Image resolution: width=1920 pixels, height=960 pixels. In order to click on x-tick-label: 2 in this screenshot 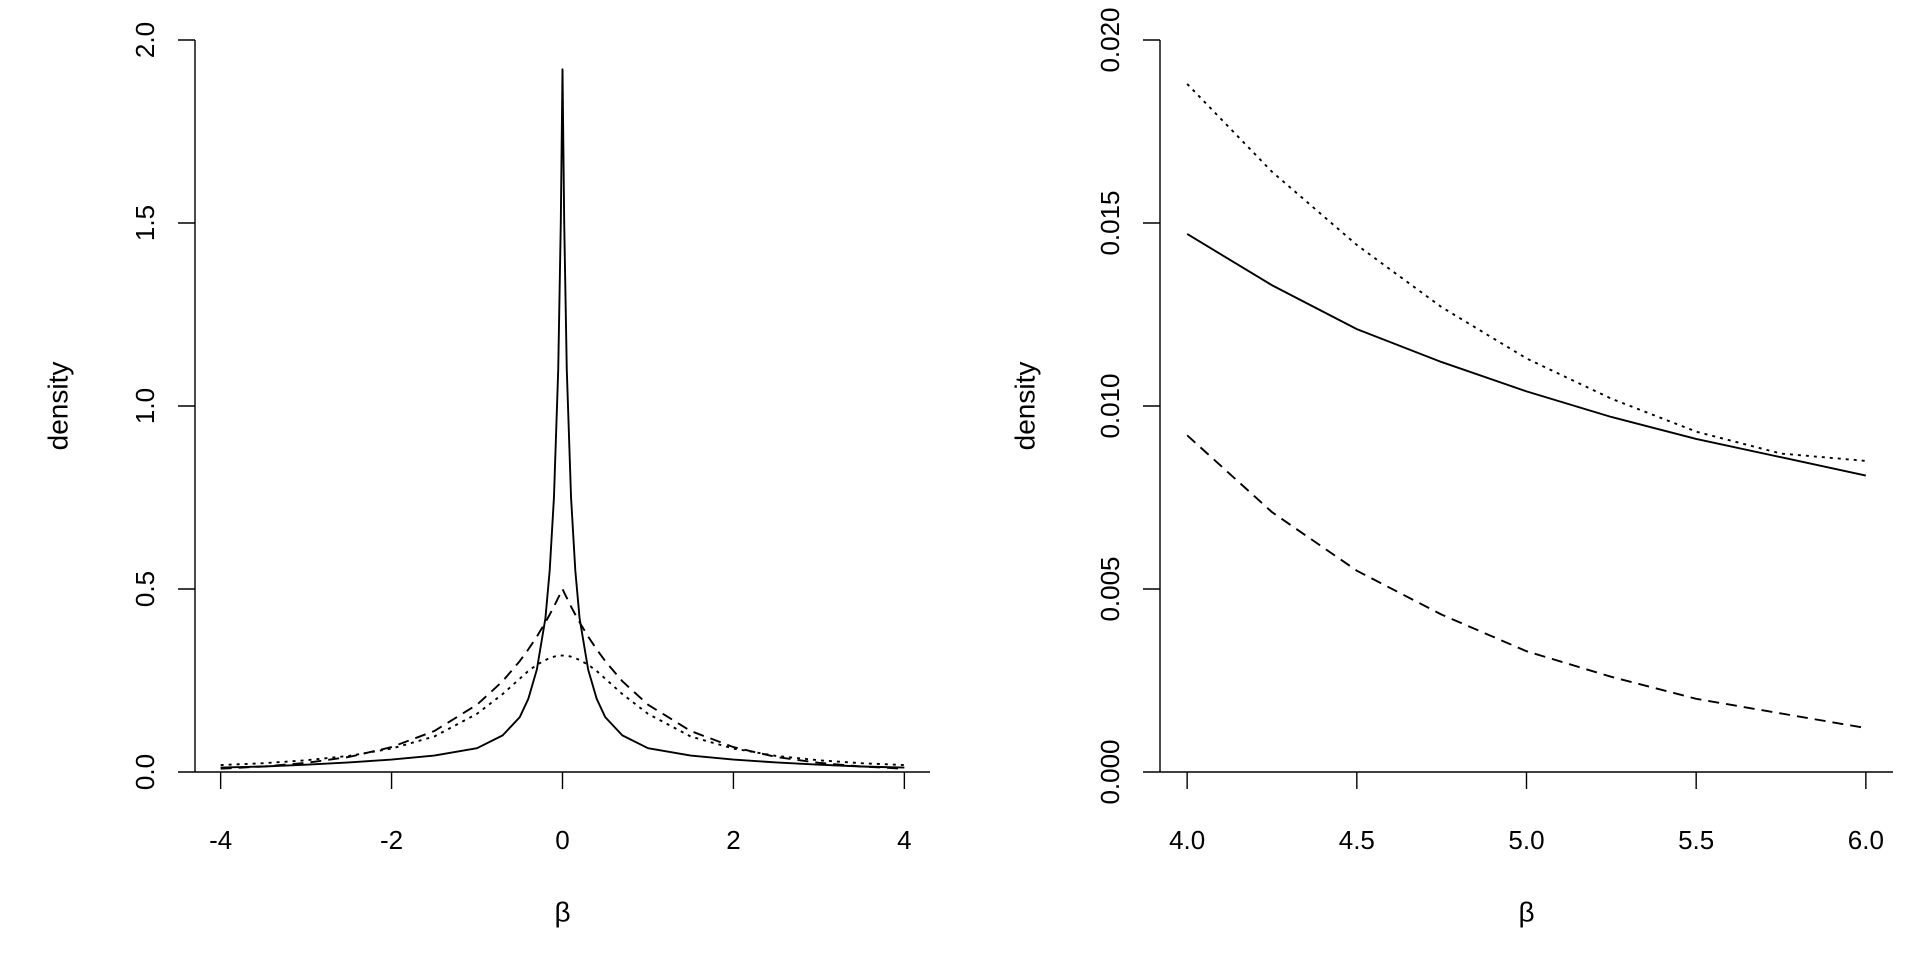, I will do `click(733, 840)`.